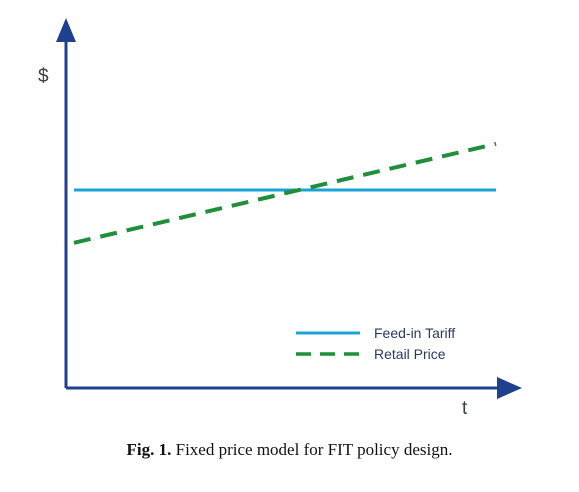 Image resolution: width=579 pixels, height=492 pixels. Describe the element at coordinates (465, 408) in the screenshot. I see `x-axis-label: t` at that location.